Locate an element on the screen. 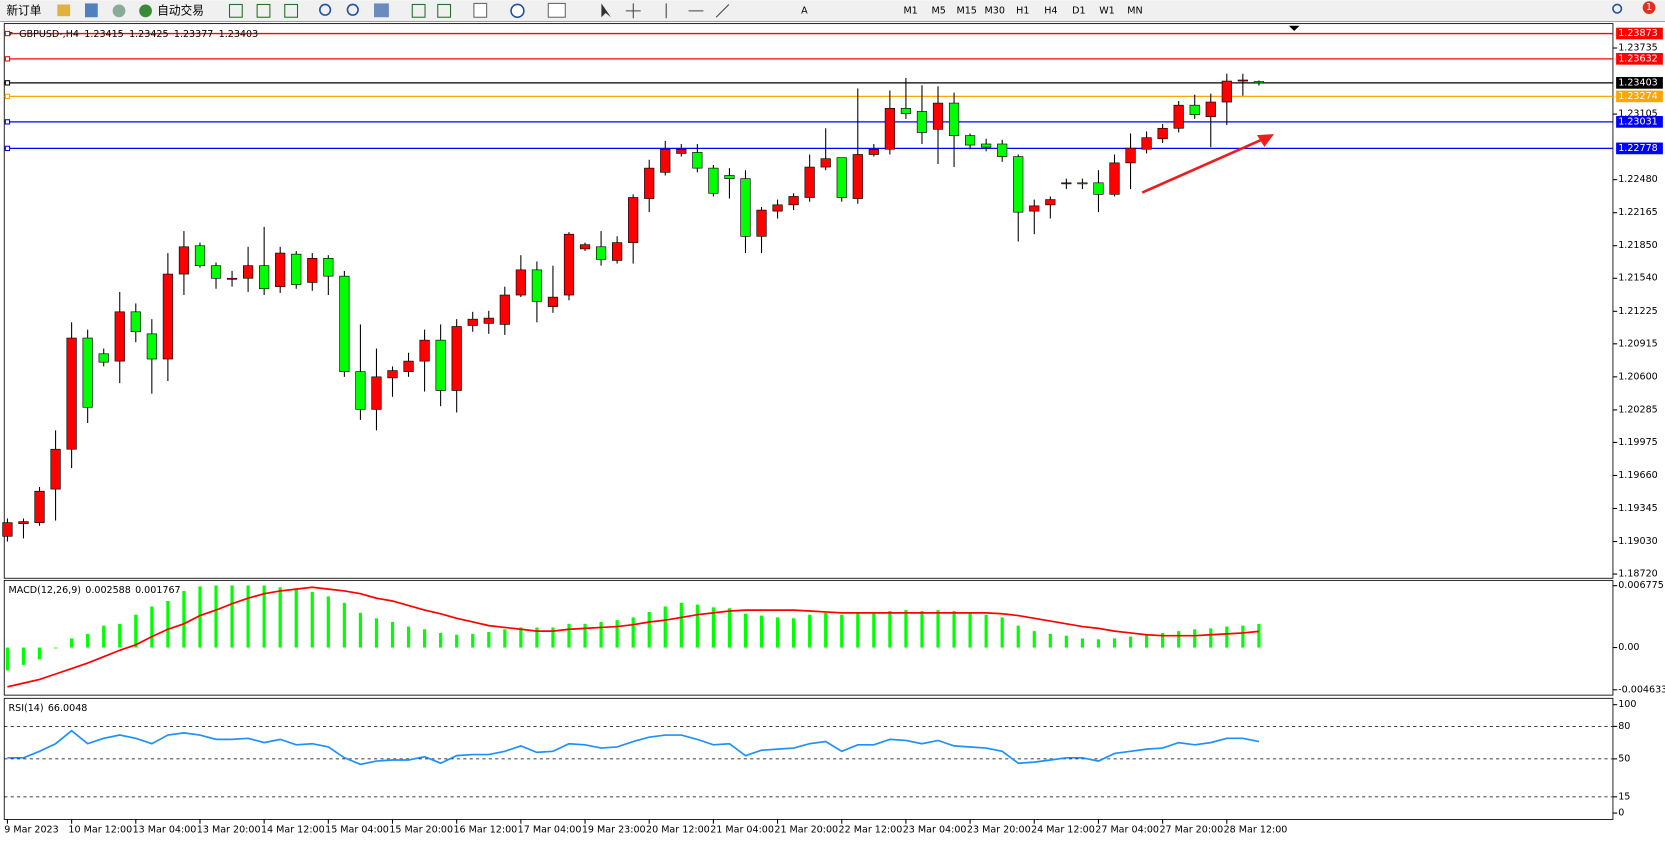  price-level-label: 1.23873 is located at coordinates (1637, 33).